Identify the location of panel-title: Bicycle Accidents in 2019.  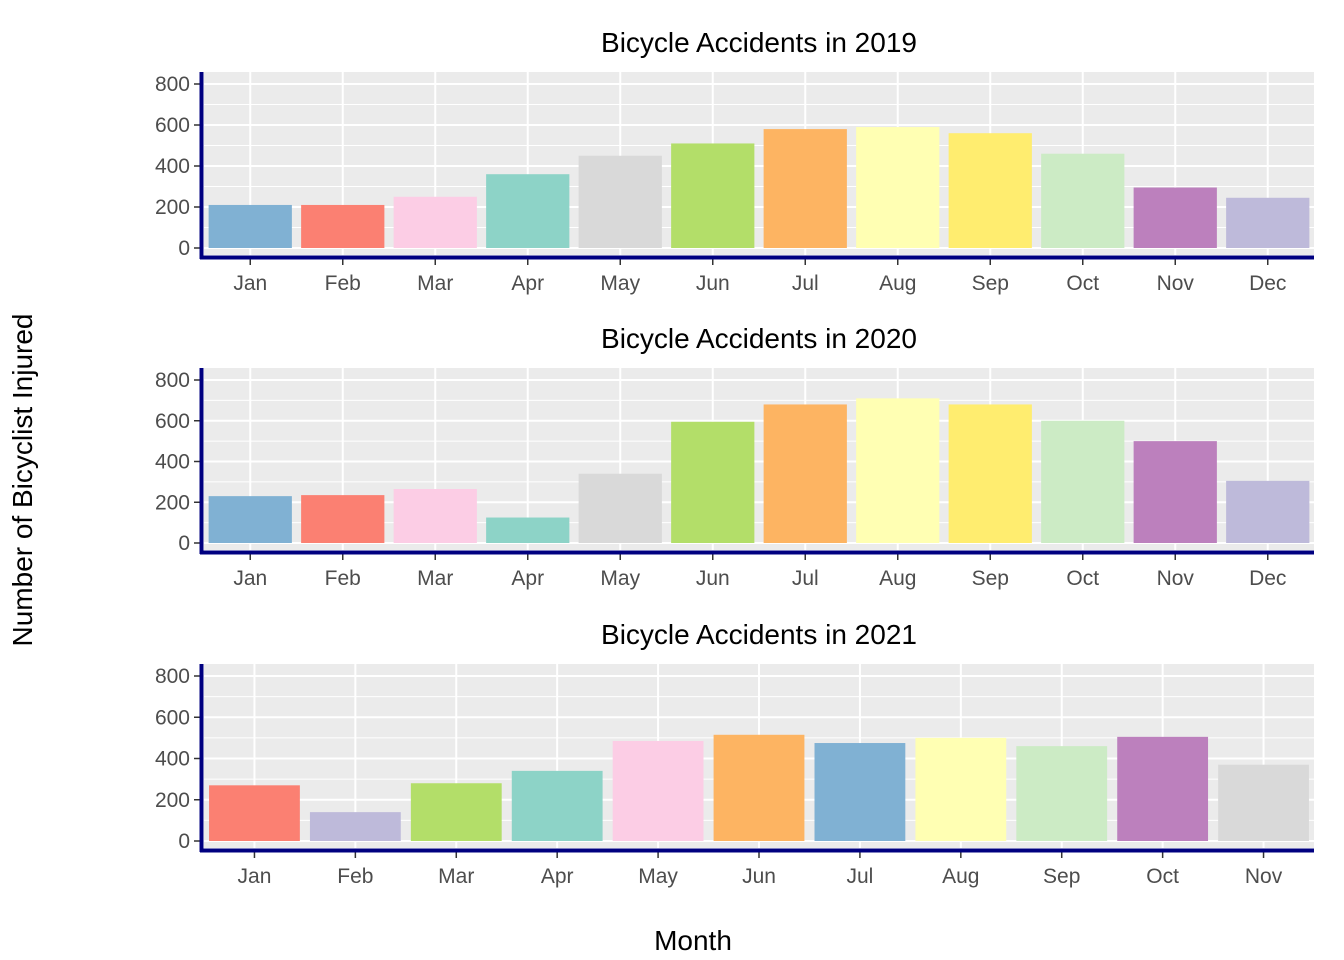
(759, 42).